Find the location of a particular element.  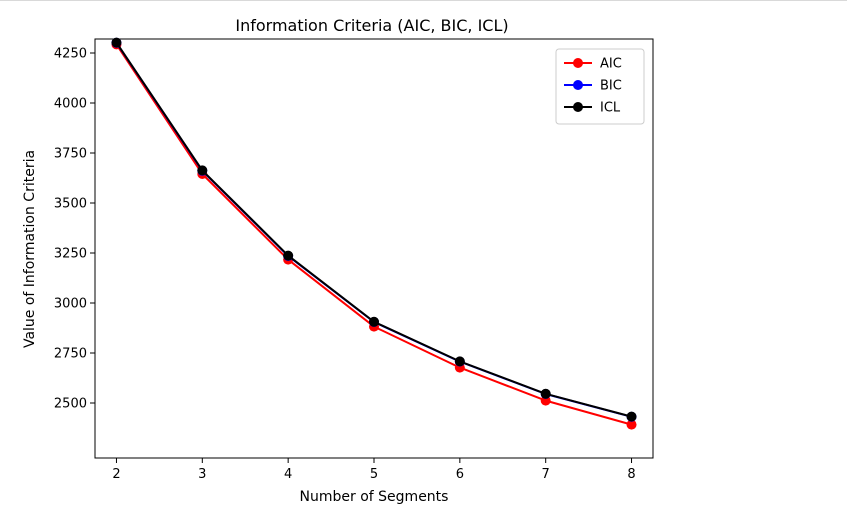

x-tick-label: 3 is located at coordinates (202, 474).